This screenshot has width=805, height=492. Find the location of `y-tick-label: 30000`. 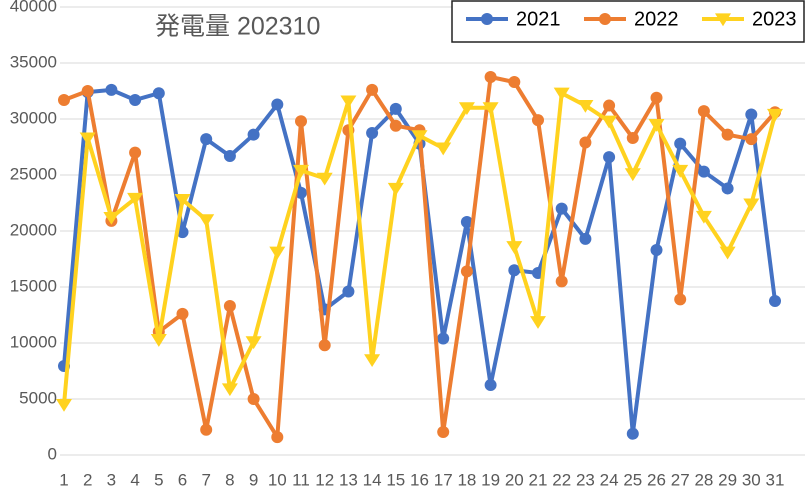

y-tick-label: 30000 is located at coordinates (33, 117).